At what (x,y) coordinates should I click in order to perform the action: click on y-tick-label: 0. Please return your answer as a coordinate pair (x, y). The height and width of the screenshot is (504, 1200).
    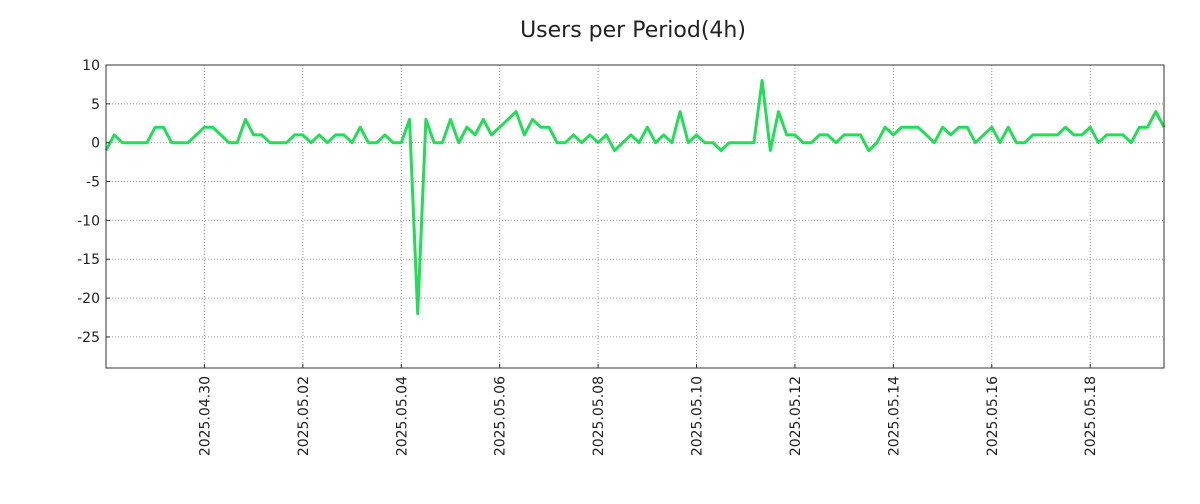
    Looking at the image, I should click on (95, 144).